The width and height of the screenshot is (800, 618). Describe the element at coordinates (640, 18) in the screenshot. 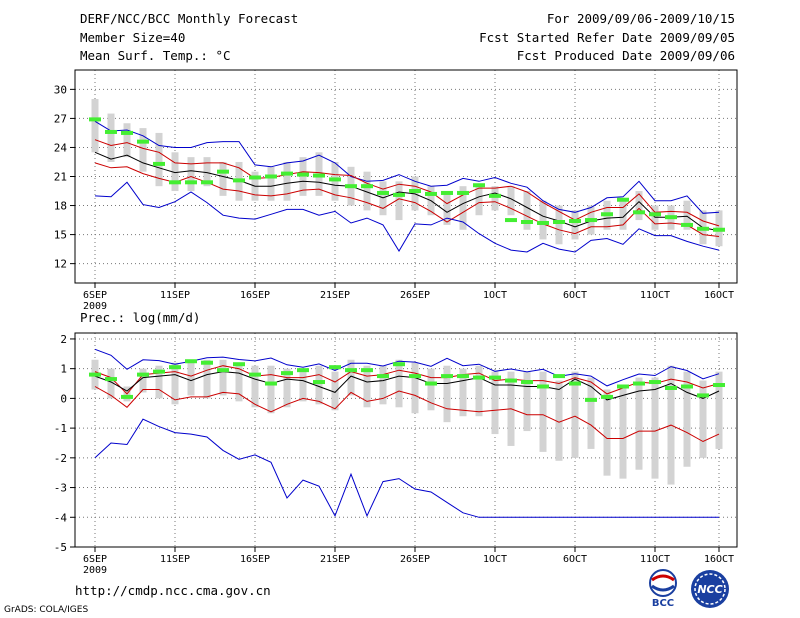

I see `forecast-period: For 2009/09/06-2009/10/15` at that location.